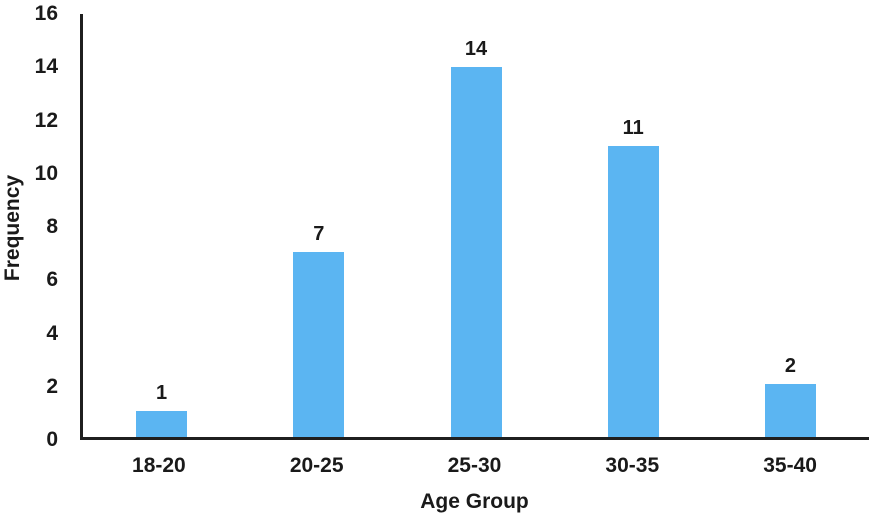 This screenshot has width=873, height=522. What do you see at coordinates (31, 226) in the screenshot?
I see `y-axis-ticks: 0 2 4 6 8 10 12 14 16` at bounding box center [31, 226].